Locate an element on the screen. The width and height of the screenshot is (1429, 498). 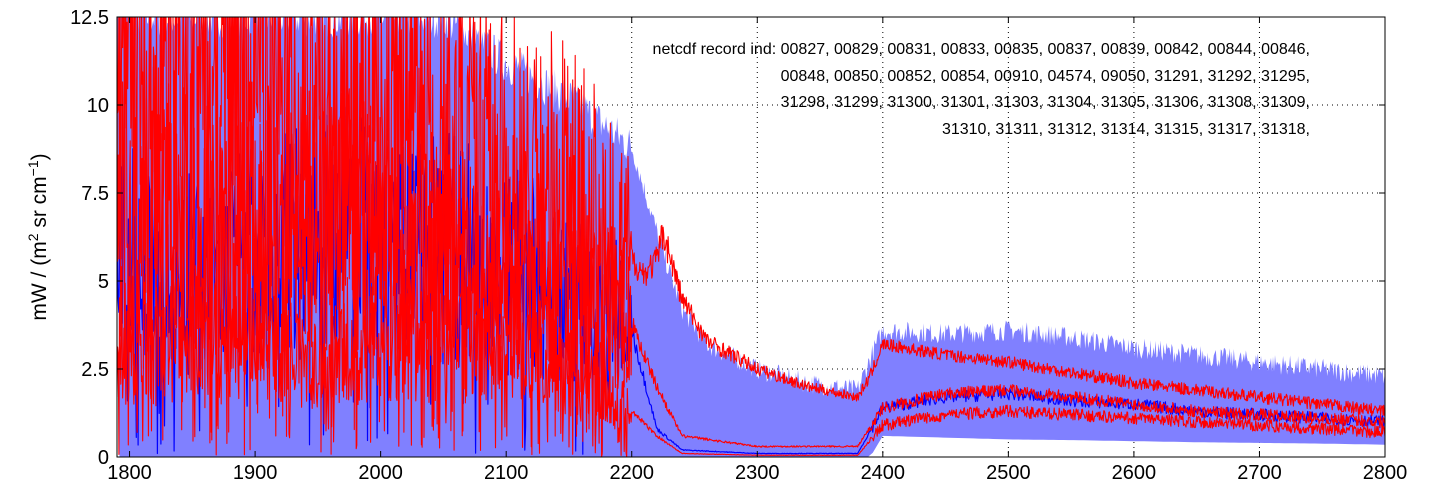
y-tick-label: 10 is located at coordinates (98, 106).